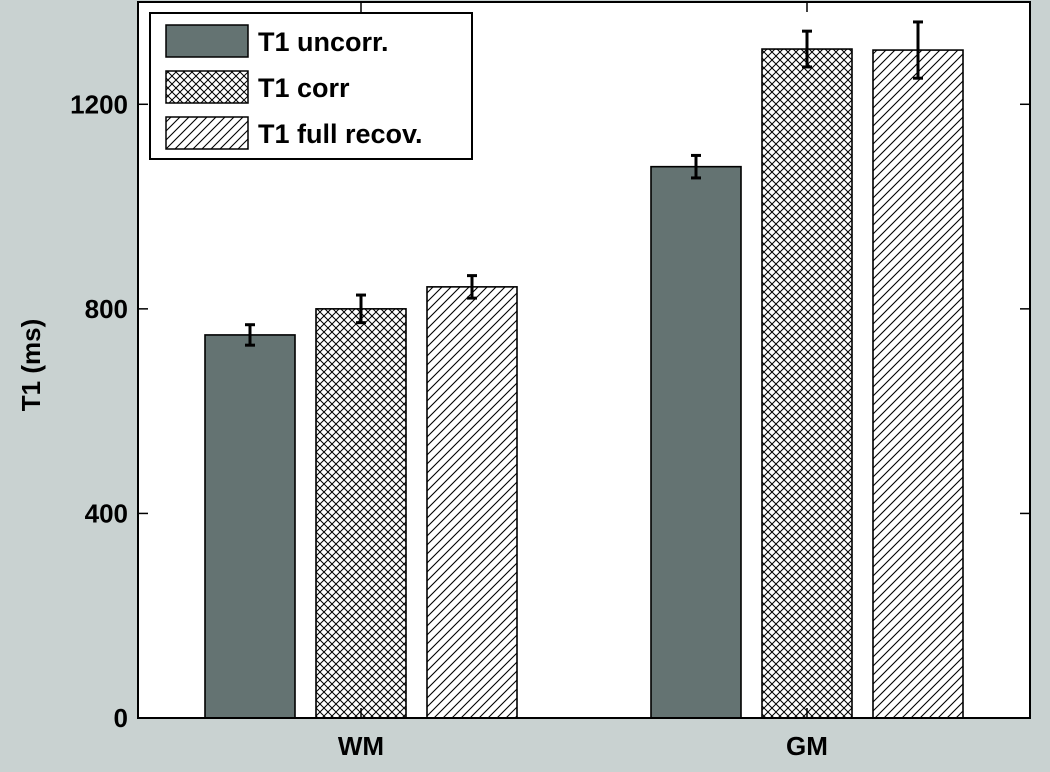 The width and height of the screenshot is (1050, 772). I want to click on y-tick-label: 800, so click(106, 309).